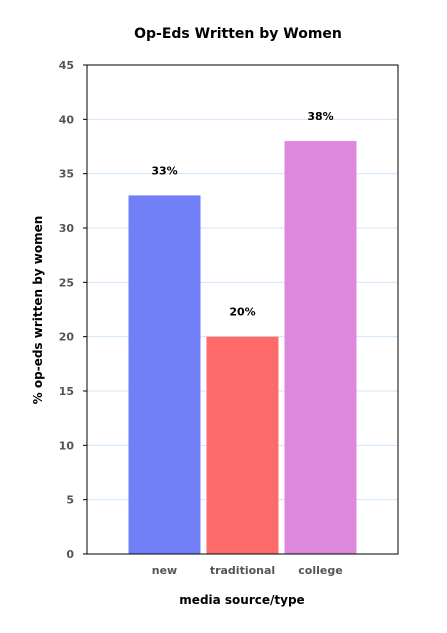 The image size is (447, 633). What do you see at coordinates (164, 374) in the screenshot?
I see `bar-new` at bounding box center [164, 374].